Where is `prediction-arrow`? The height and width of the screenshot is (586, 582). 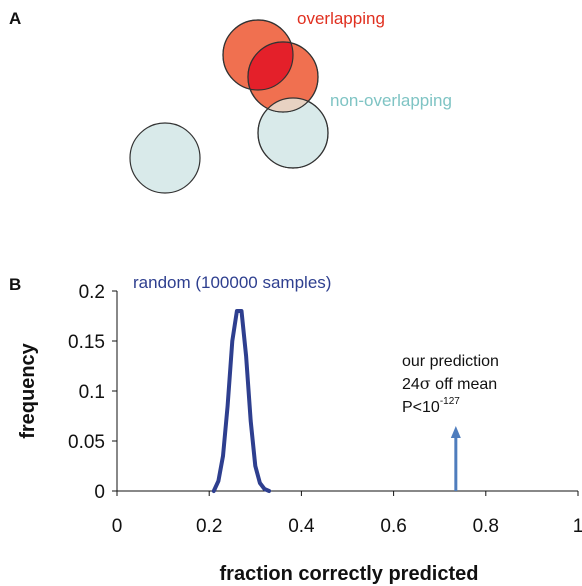
prediction-arrow is located at coordinates (455, 458).